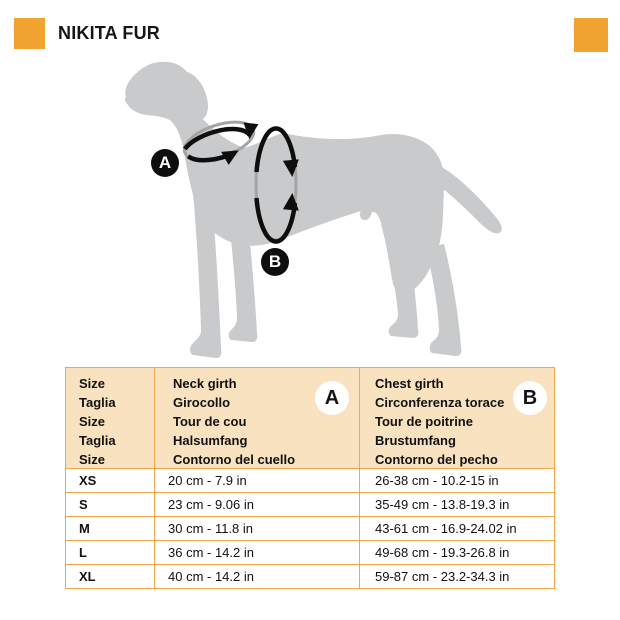  What do you see at coordinates (110, 504) in the screenshot?
I see `size-label: S` at bounding box center [110, 504].